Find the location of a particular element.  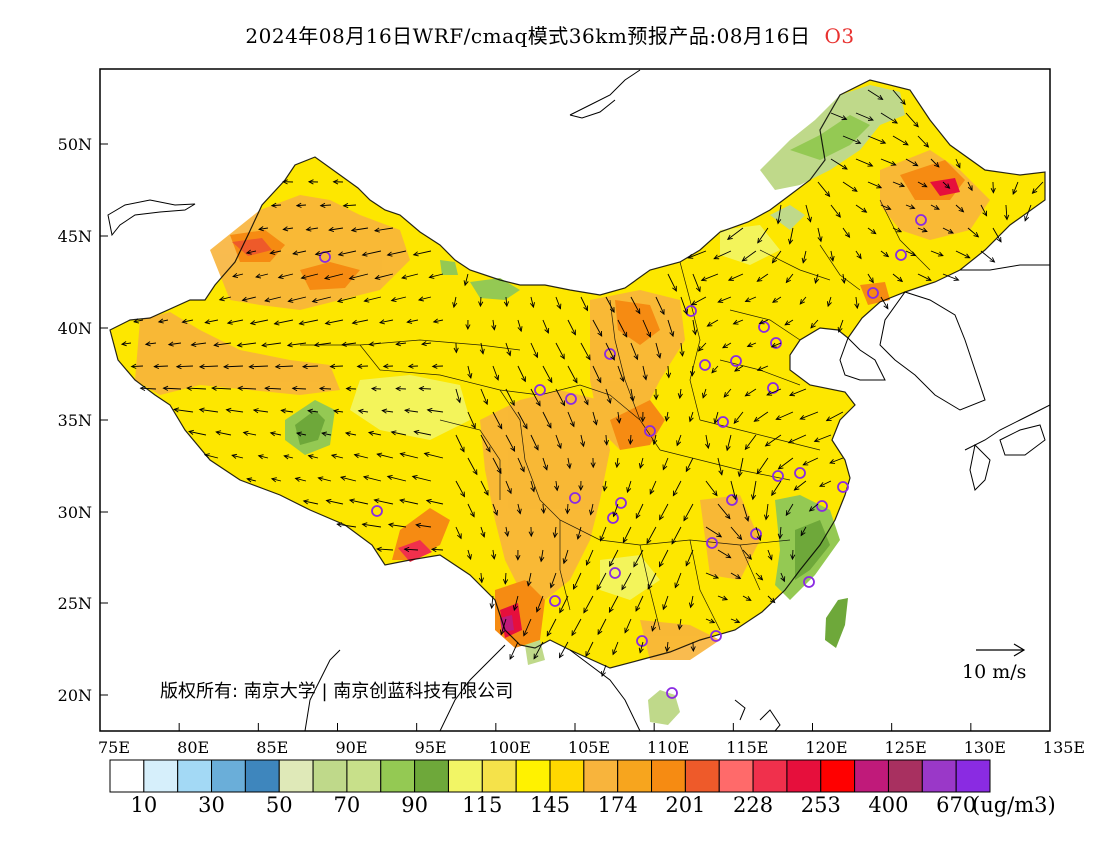

lon-tick-label: 75E is located at coordinates (114, 747).